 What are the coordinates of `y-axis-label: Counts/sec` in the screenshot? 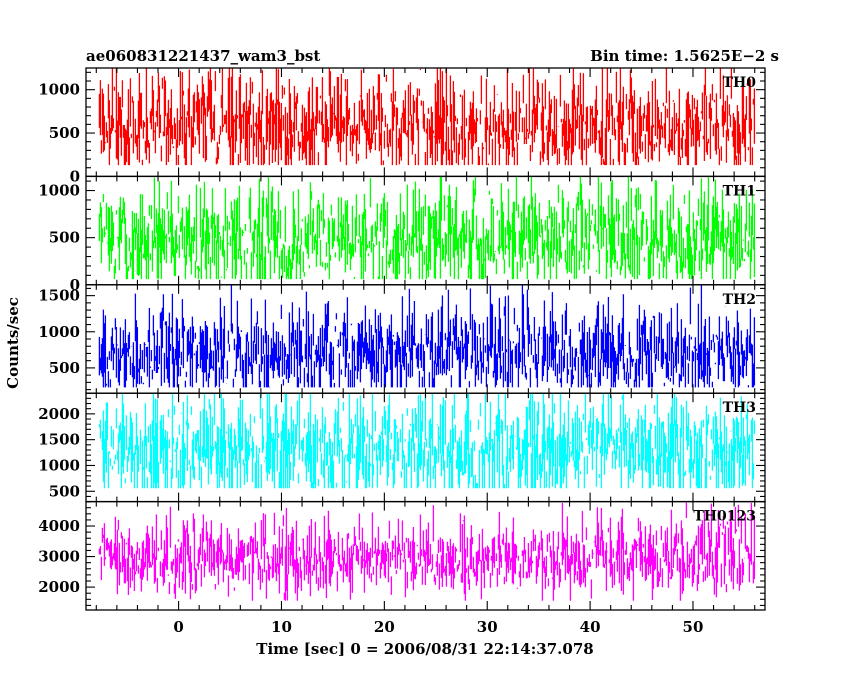 It's located at (13, 343).